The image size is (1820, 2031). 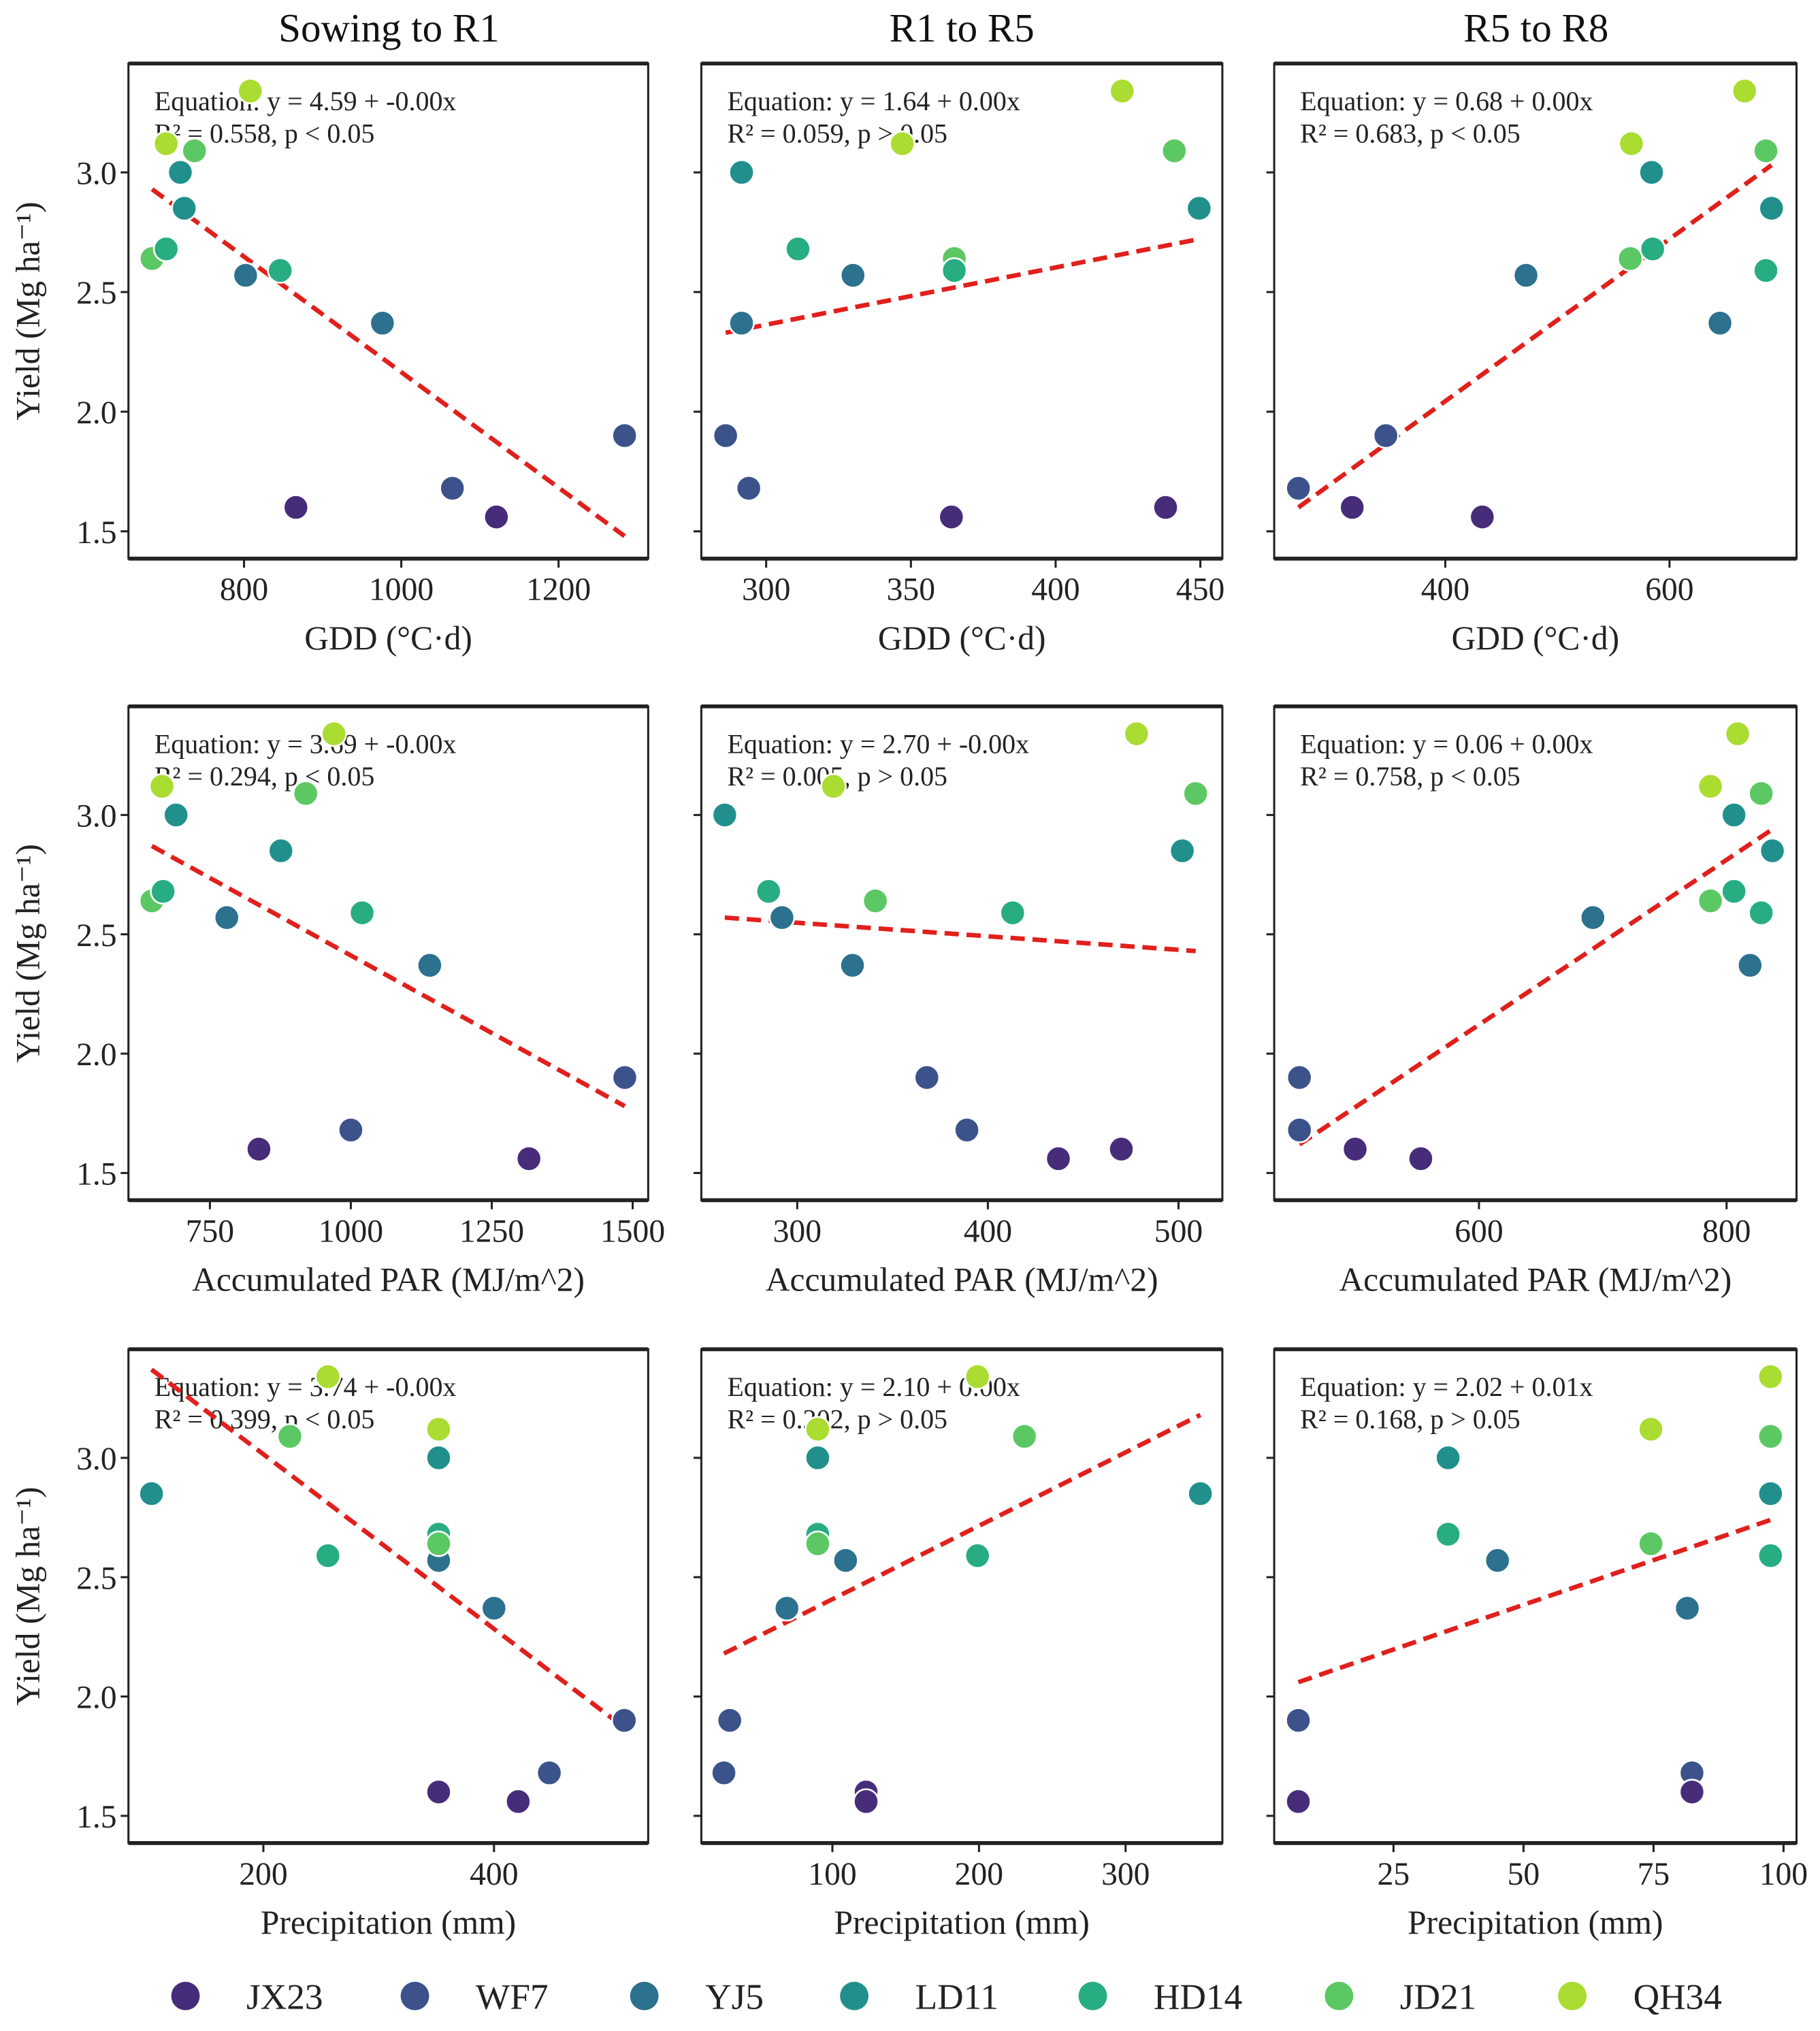 What do you see at coordinates (874, 101) in the screenshot?
I see `equation-annotation: Equation: y = 1.64 + 0.00x` at bounding box center [874, 101].